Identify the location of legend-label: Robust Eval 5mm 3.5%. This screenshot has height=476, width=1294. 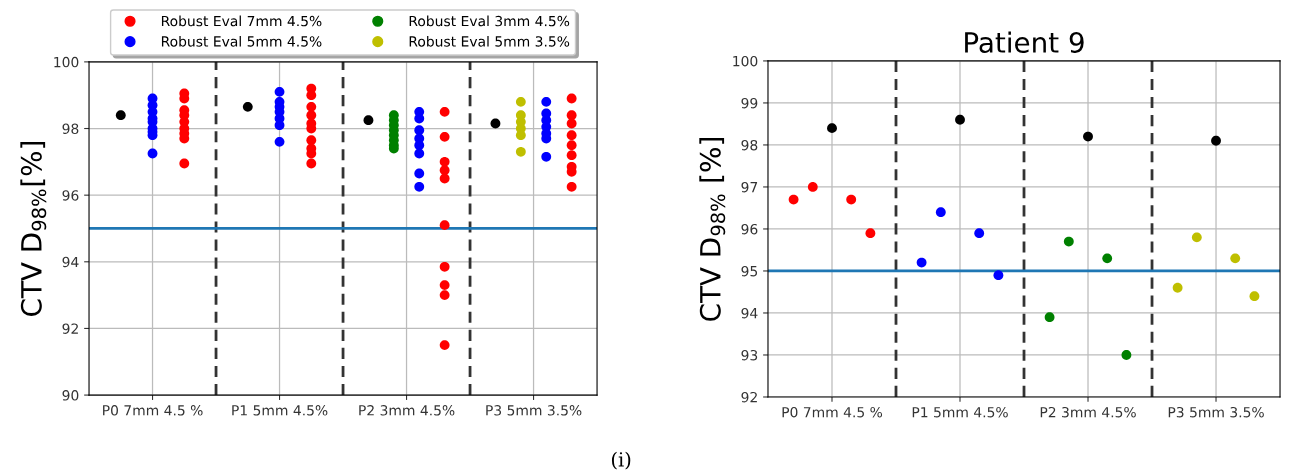
(489, 41).